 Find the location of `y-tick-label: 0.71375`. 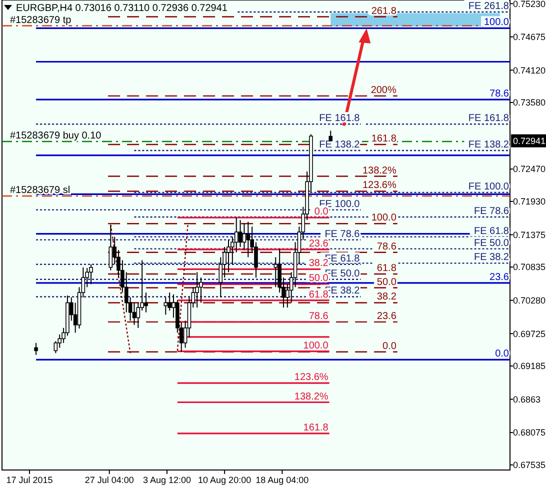

y-tick-label: 0.71375 is located at coordinates (529, 235).